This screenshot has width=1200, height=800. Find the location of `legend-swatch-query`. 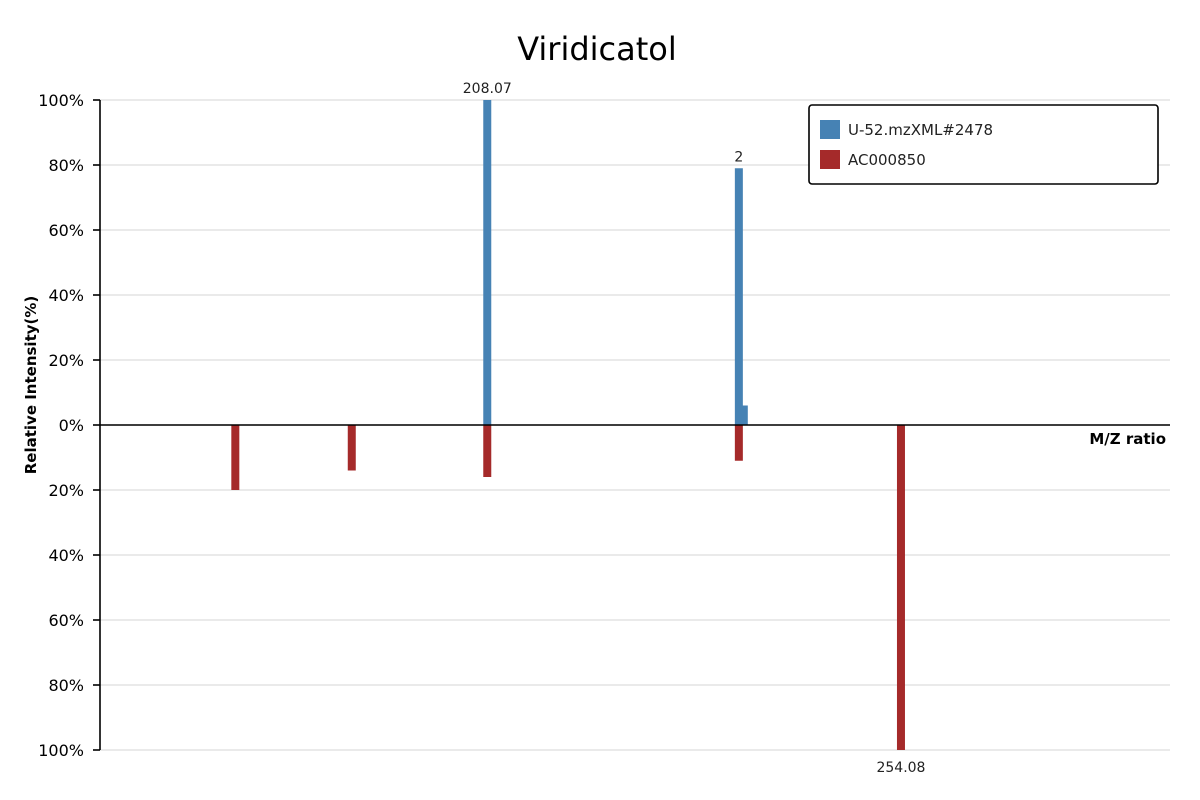

legend-swatch-query is located at coordinates (830, 129).